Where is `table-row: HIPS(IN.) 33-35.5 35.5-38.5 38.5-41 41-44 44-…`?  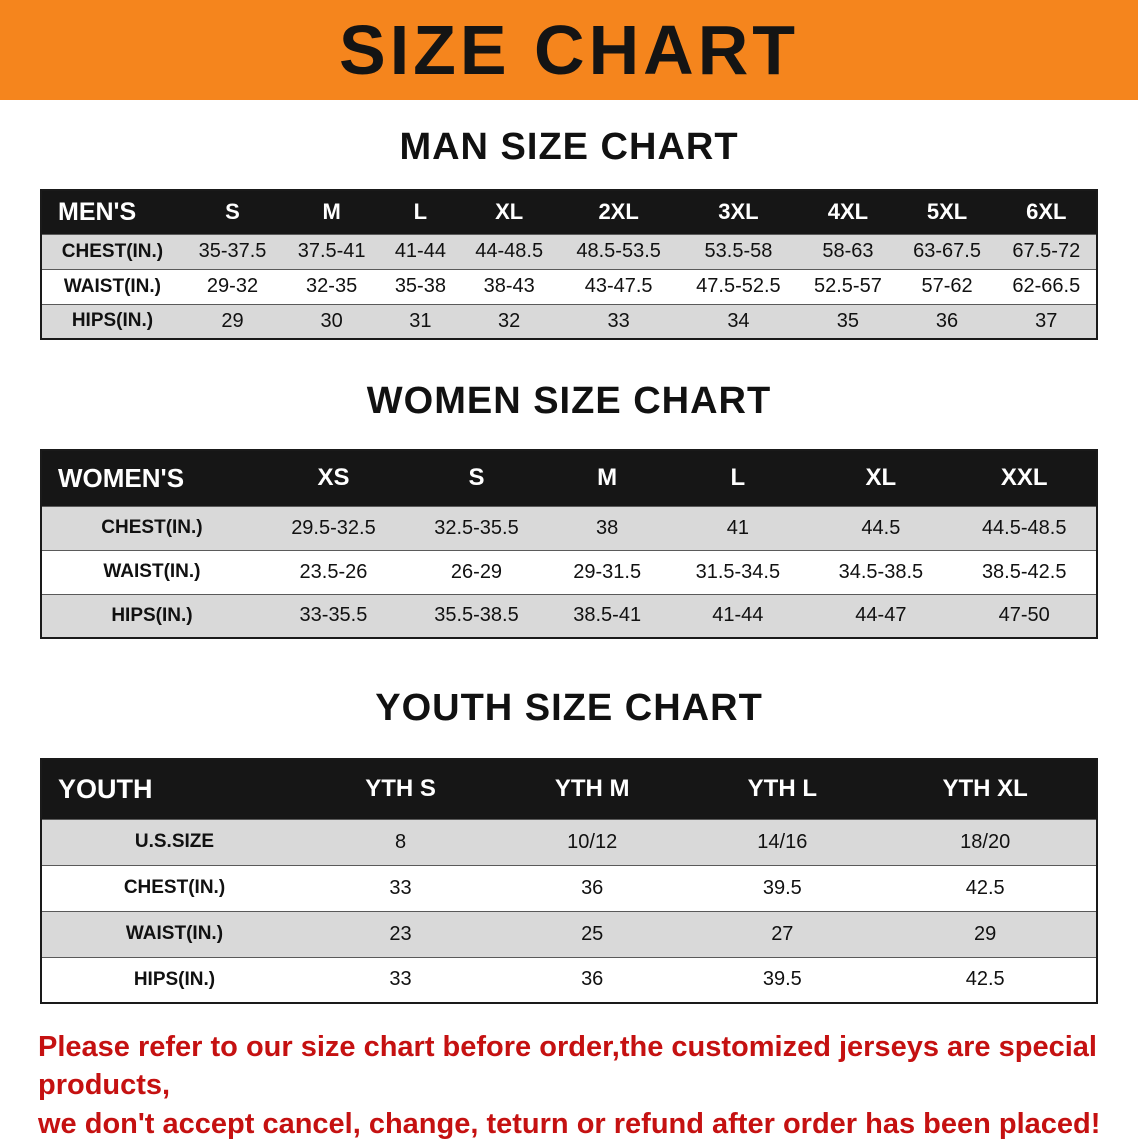 table-row: HIPS(IN.) 33-35.5 35.5-38.5 38.5-41 41-44 44-… is located at coordinates (569, 616).